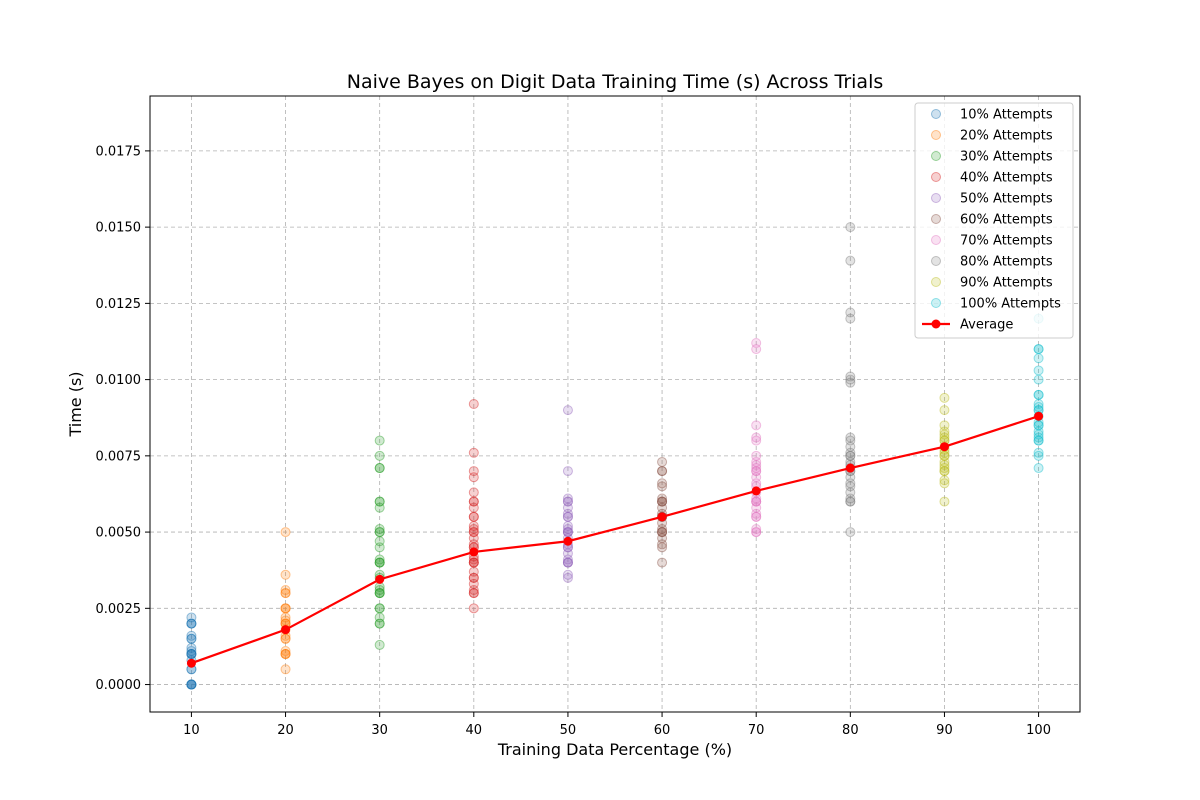  What do you see at coordinates (1006, 178) in the screenshot?
I see `legend-label: 40% Attempts` at bounding box center [1006, 178].